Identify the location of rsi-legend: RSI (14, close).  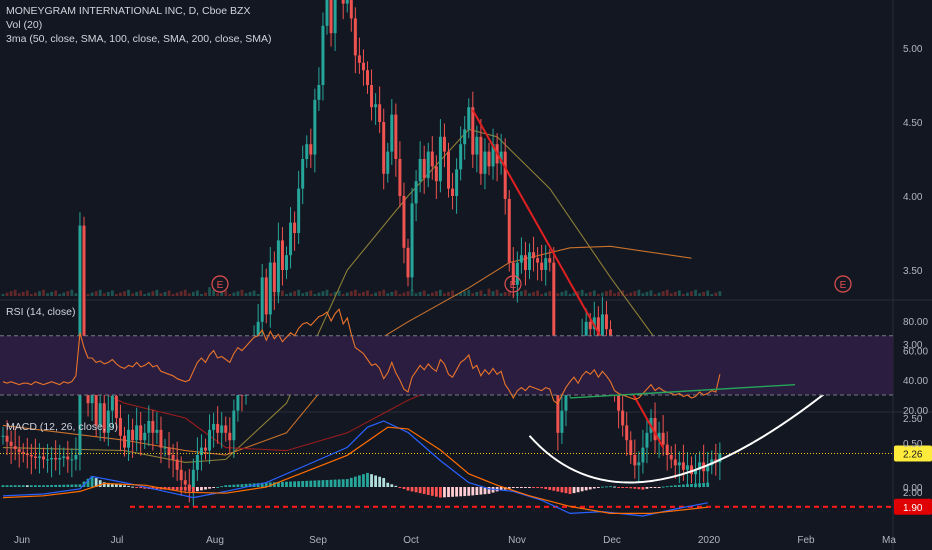
(41, 312).